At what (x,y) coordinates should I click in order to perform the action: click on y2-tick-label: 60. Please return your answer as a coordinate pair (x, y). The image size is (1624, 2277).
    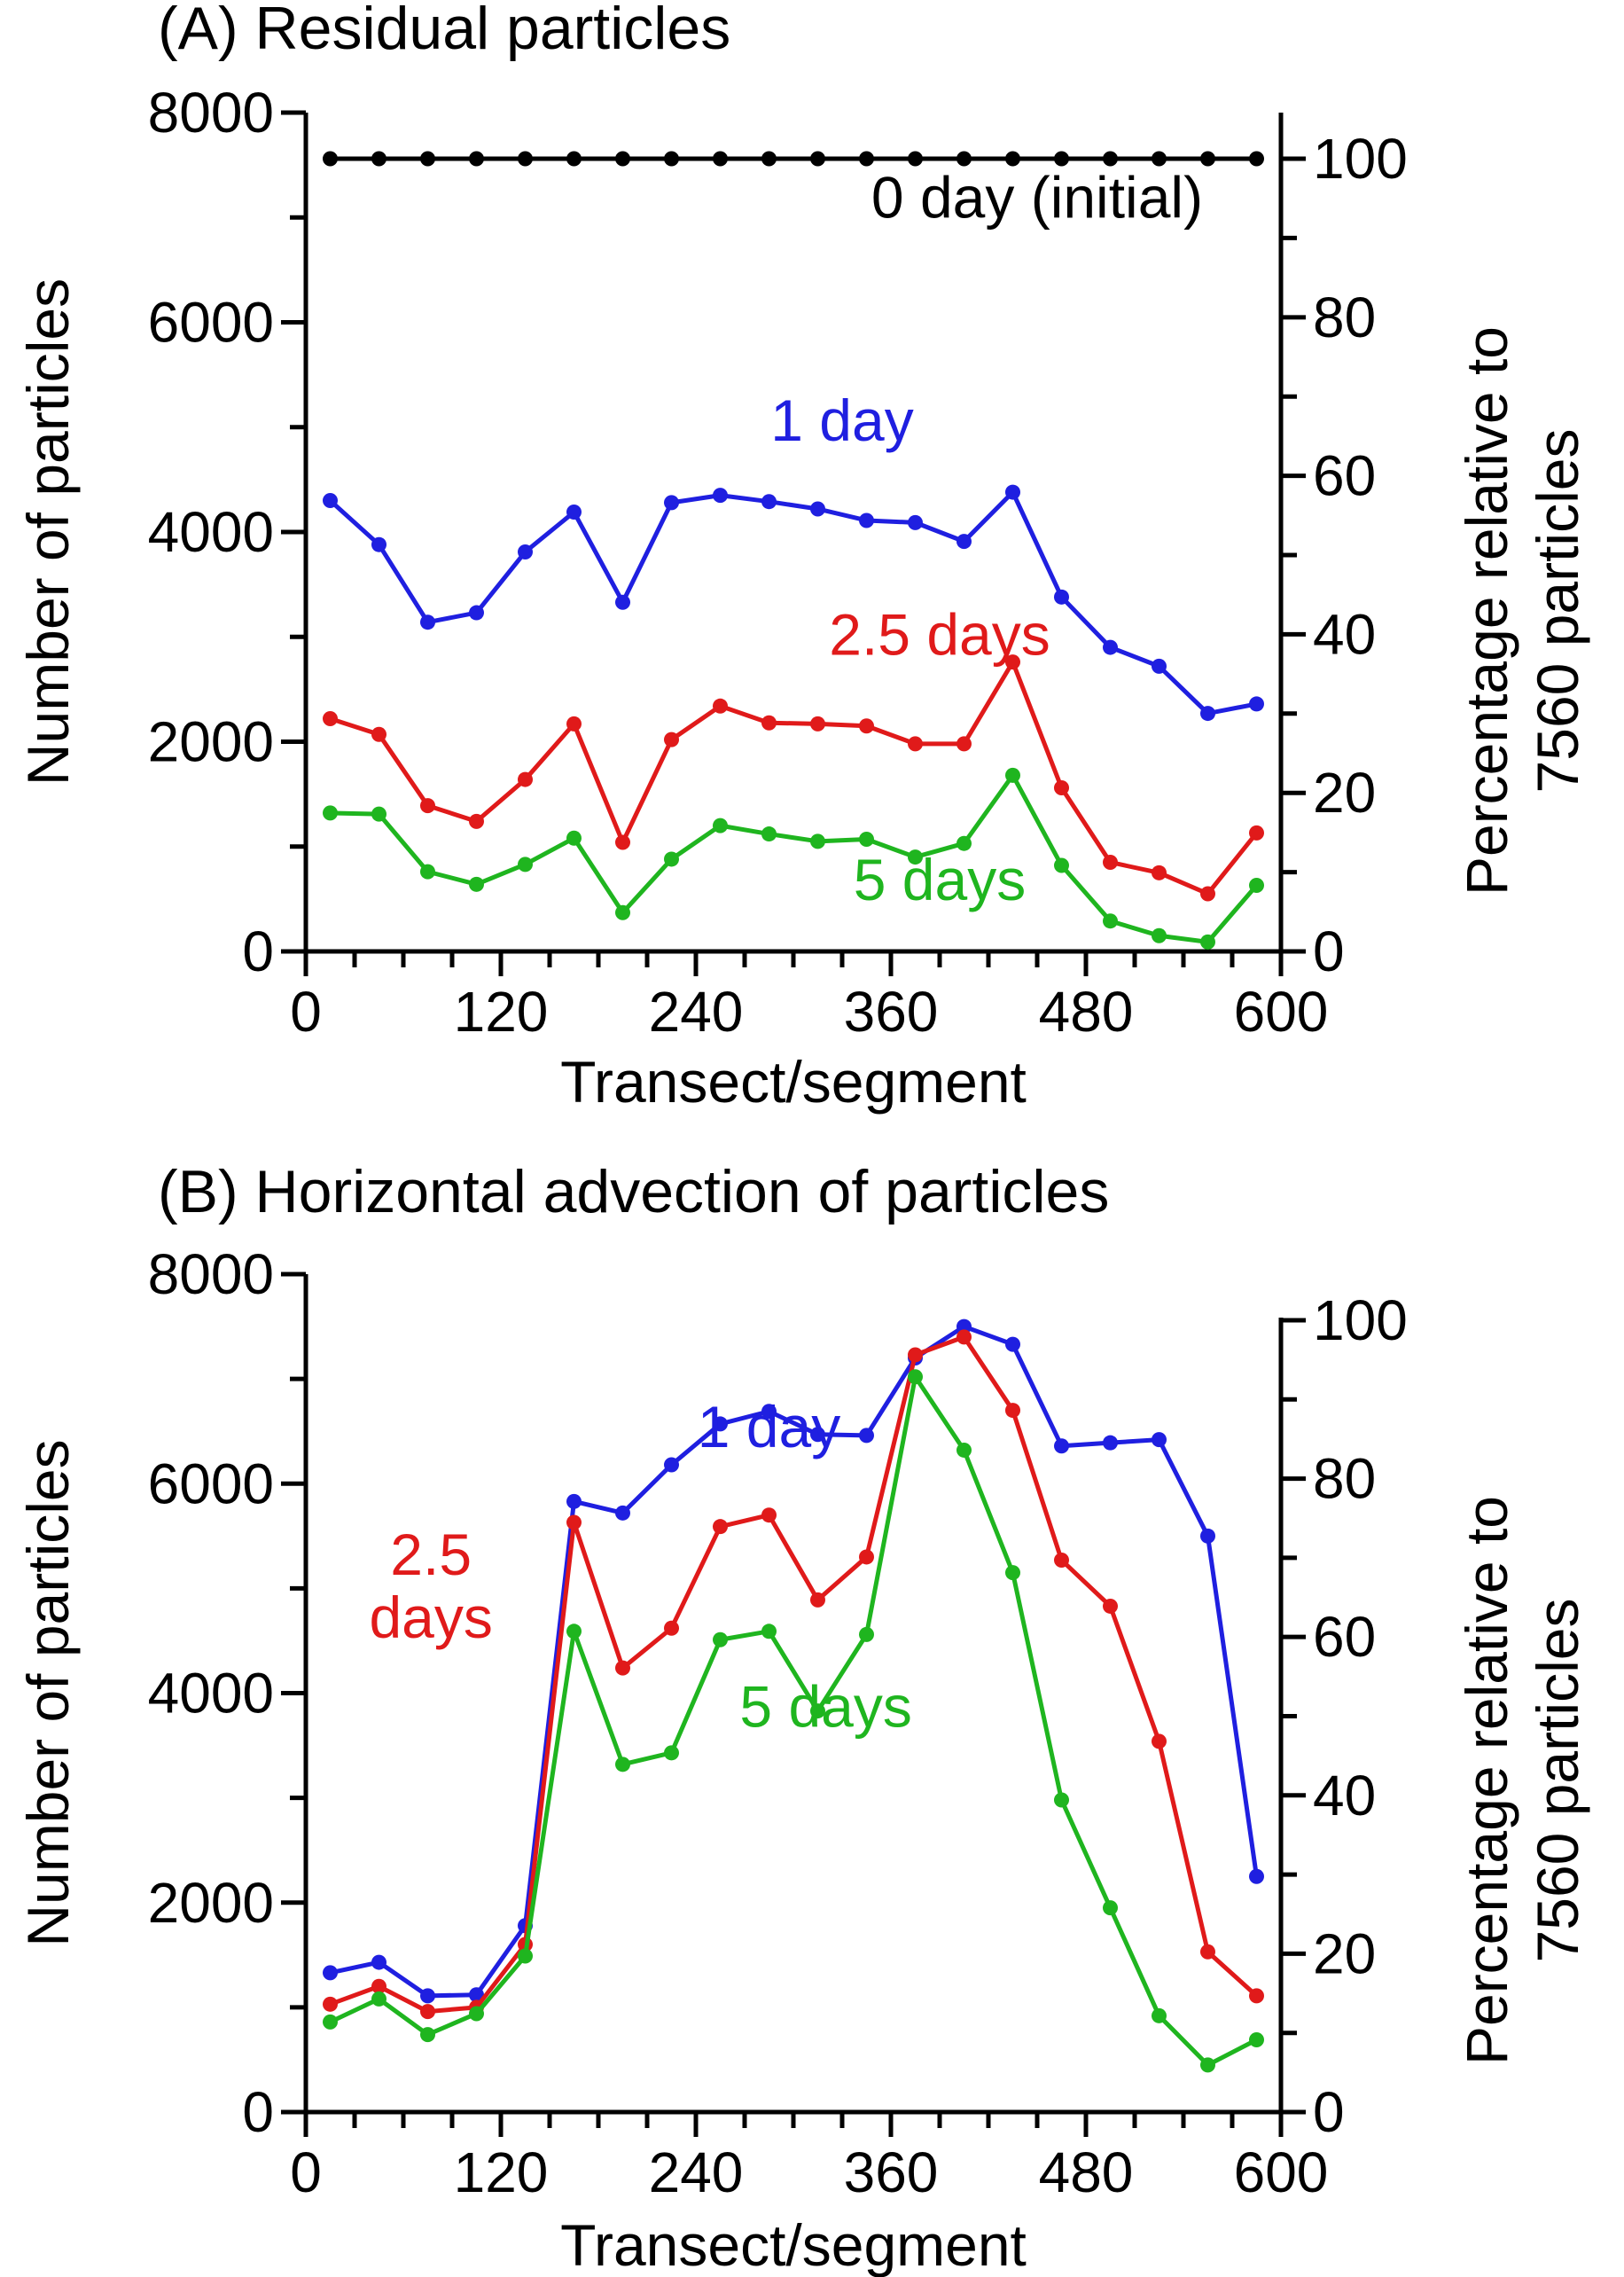
    Looking at the image, I should click on (1344, 476).